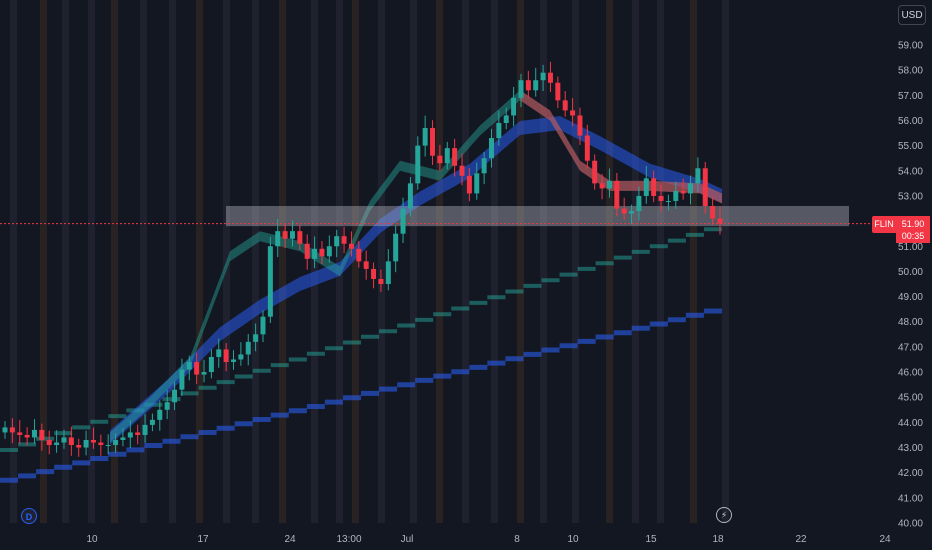 The height and width of the screenshot is (550, 932). What do you see at coordinates (910, 423) in the screenshot?
I see `price-tick-label: 44.00` at bounding box center [910, 423].